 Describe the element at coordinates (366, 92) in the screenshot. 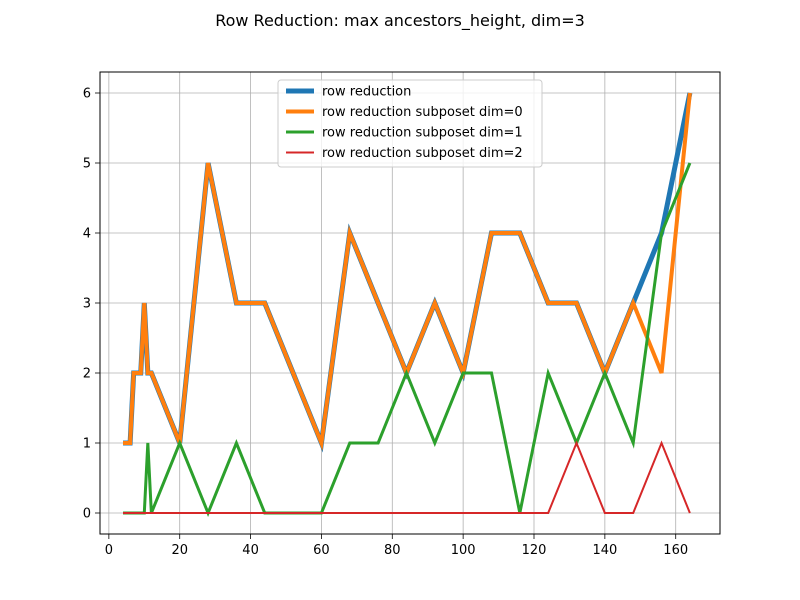

I see `legend-label: row reduction` at that location.